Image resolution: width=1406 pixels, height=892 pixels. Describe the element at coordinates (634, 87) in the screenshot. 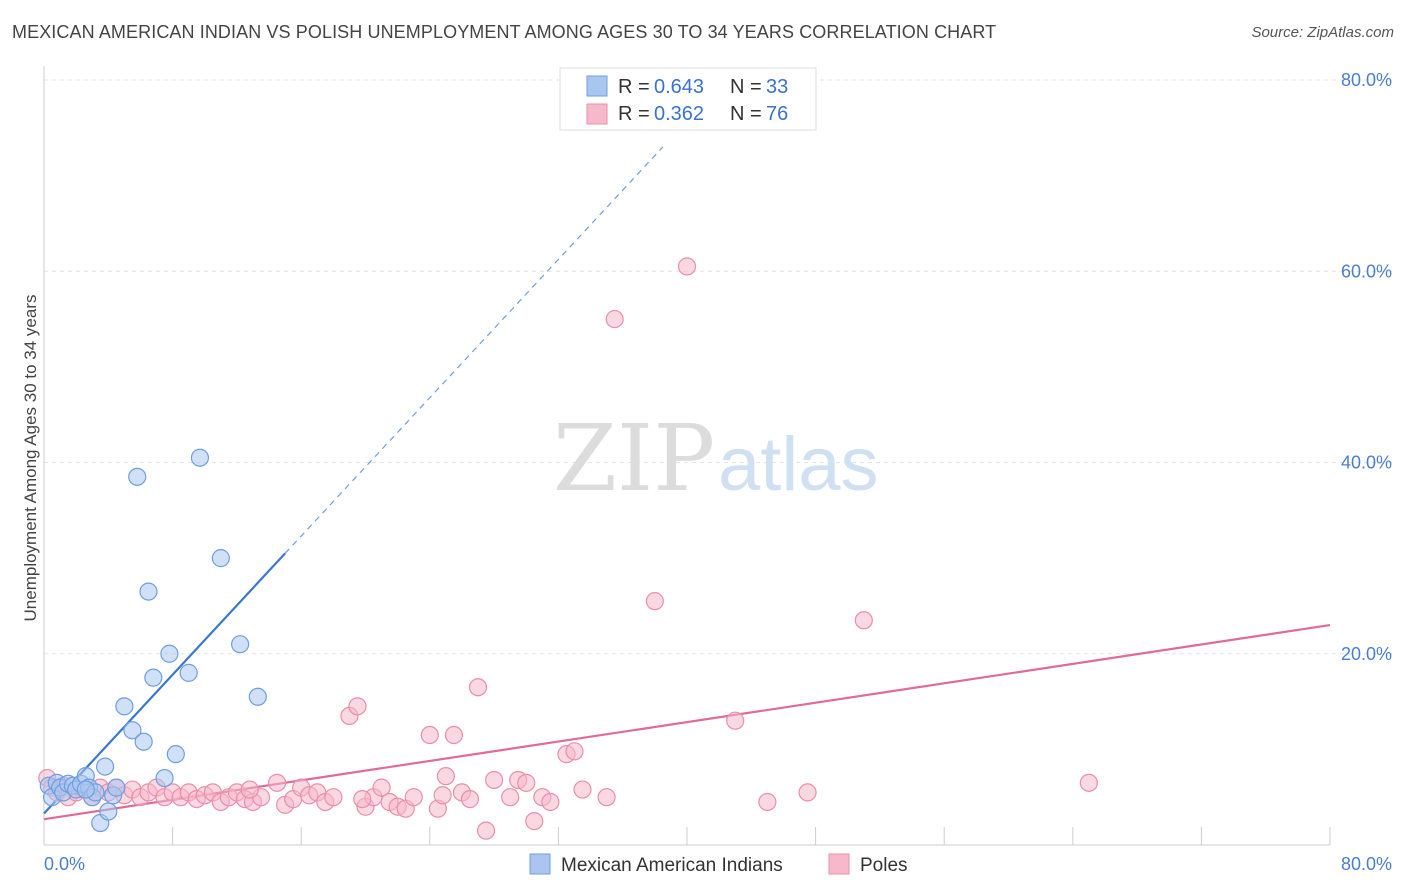

I see `legend-r-label-blue: R =` at that location.